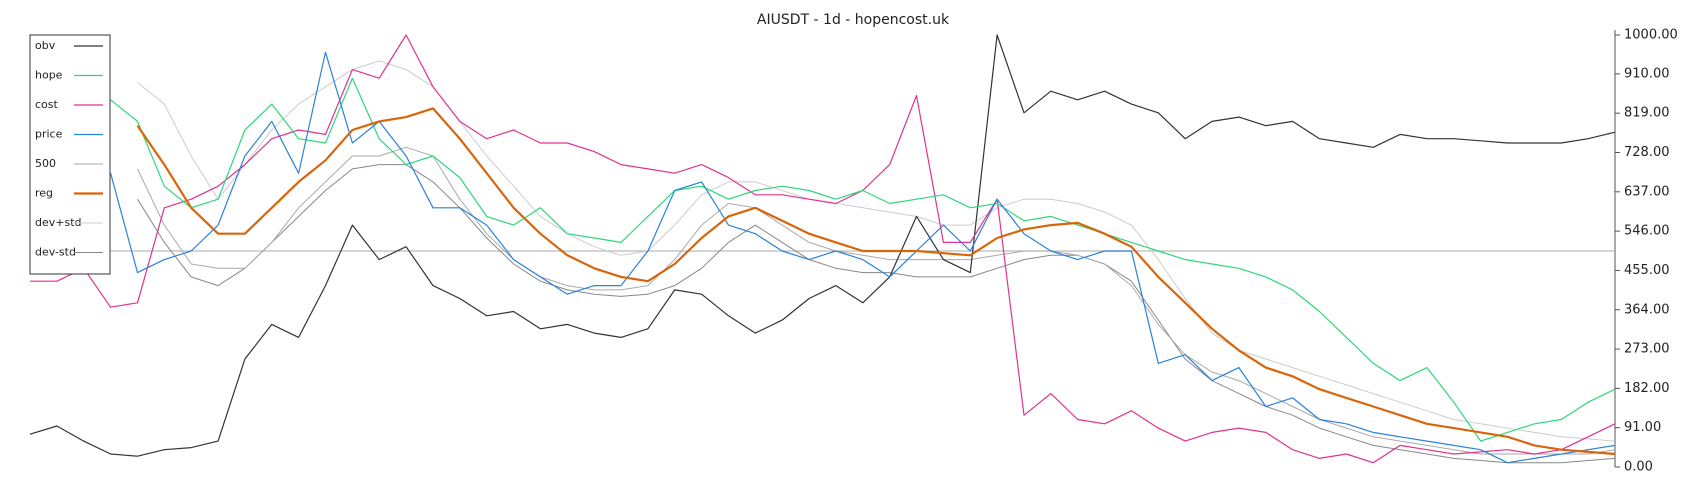  I want to click on legend-label: 500, so click(45, 163).